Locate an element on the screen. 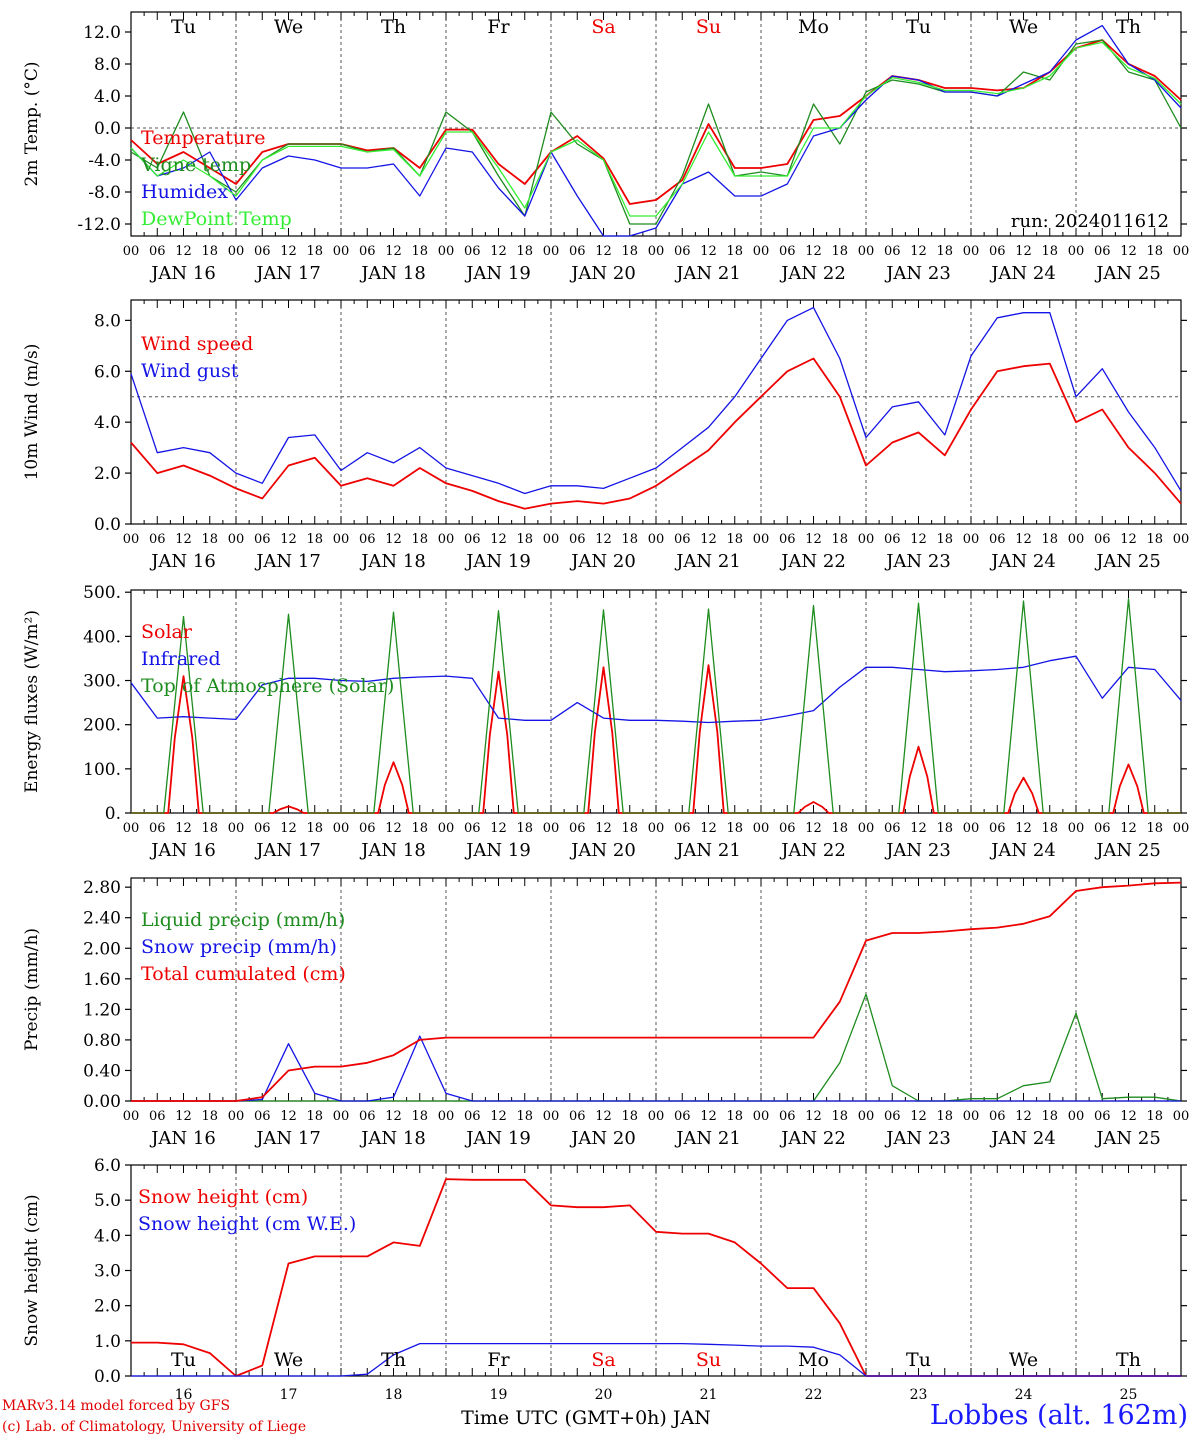  y-axis-label: Energy fluxes (W/m²) is located at coordinates (32, 701).